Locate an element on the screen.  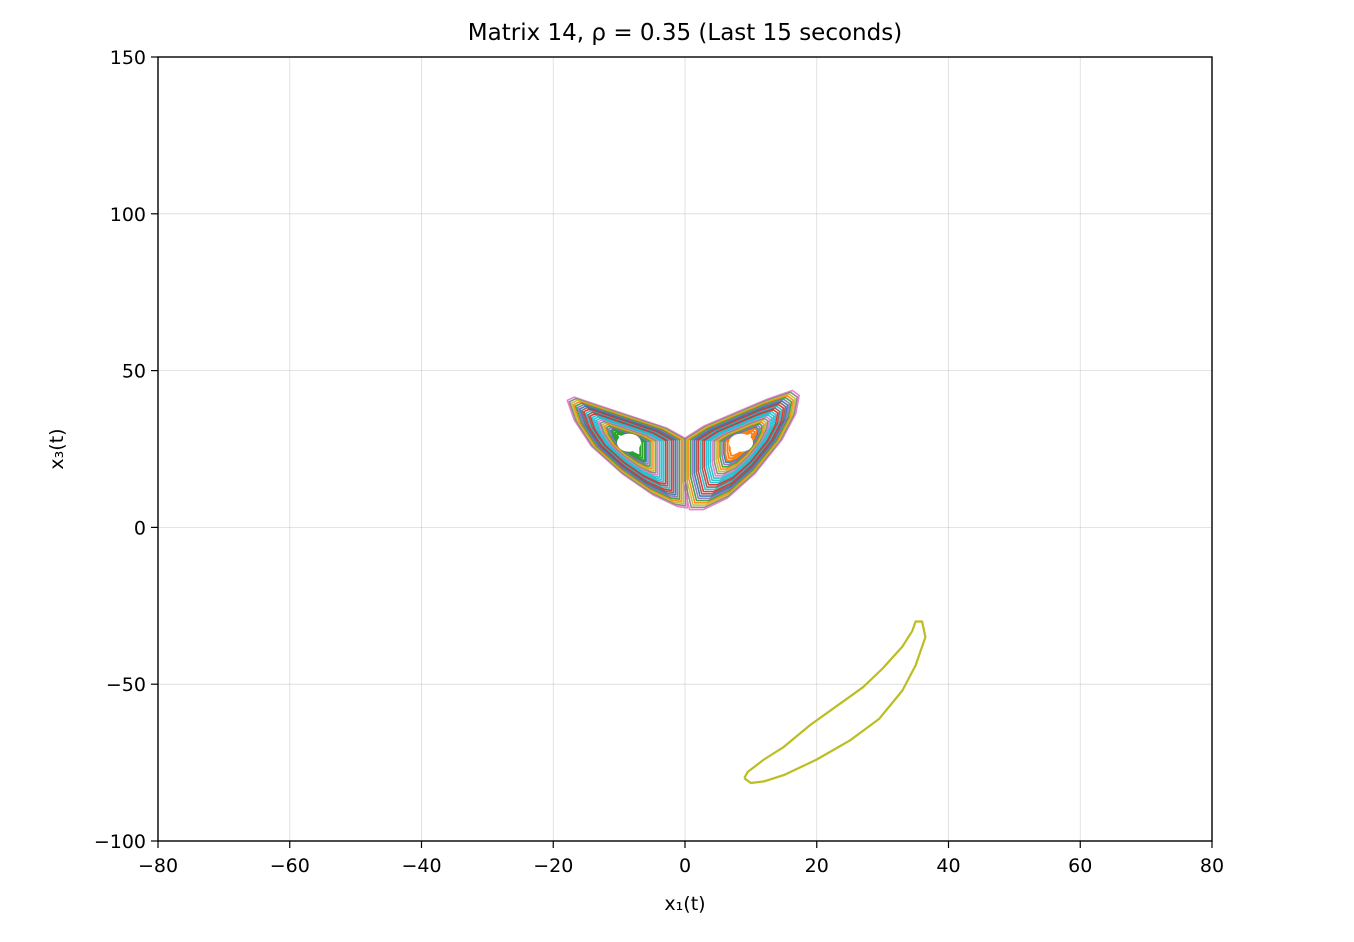
x-tick-label: −60 is located at coordinates (290, 866).